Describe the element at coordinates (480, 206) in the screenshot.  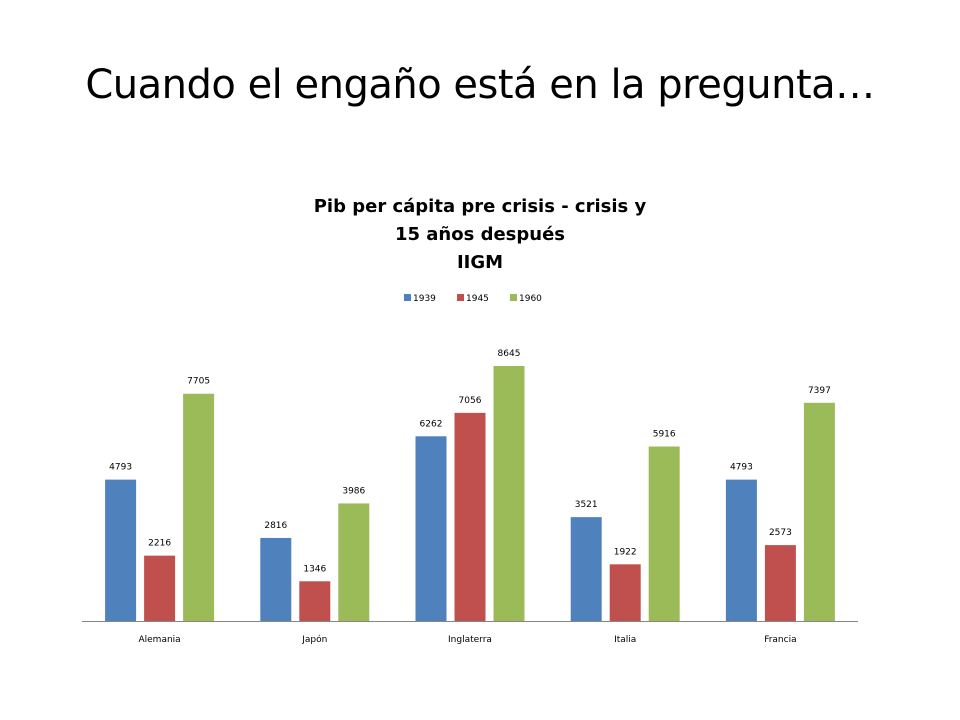
I see `chart-title-line: Pib per cápita pre crisis - crisis y` at that location.